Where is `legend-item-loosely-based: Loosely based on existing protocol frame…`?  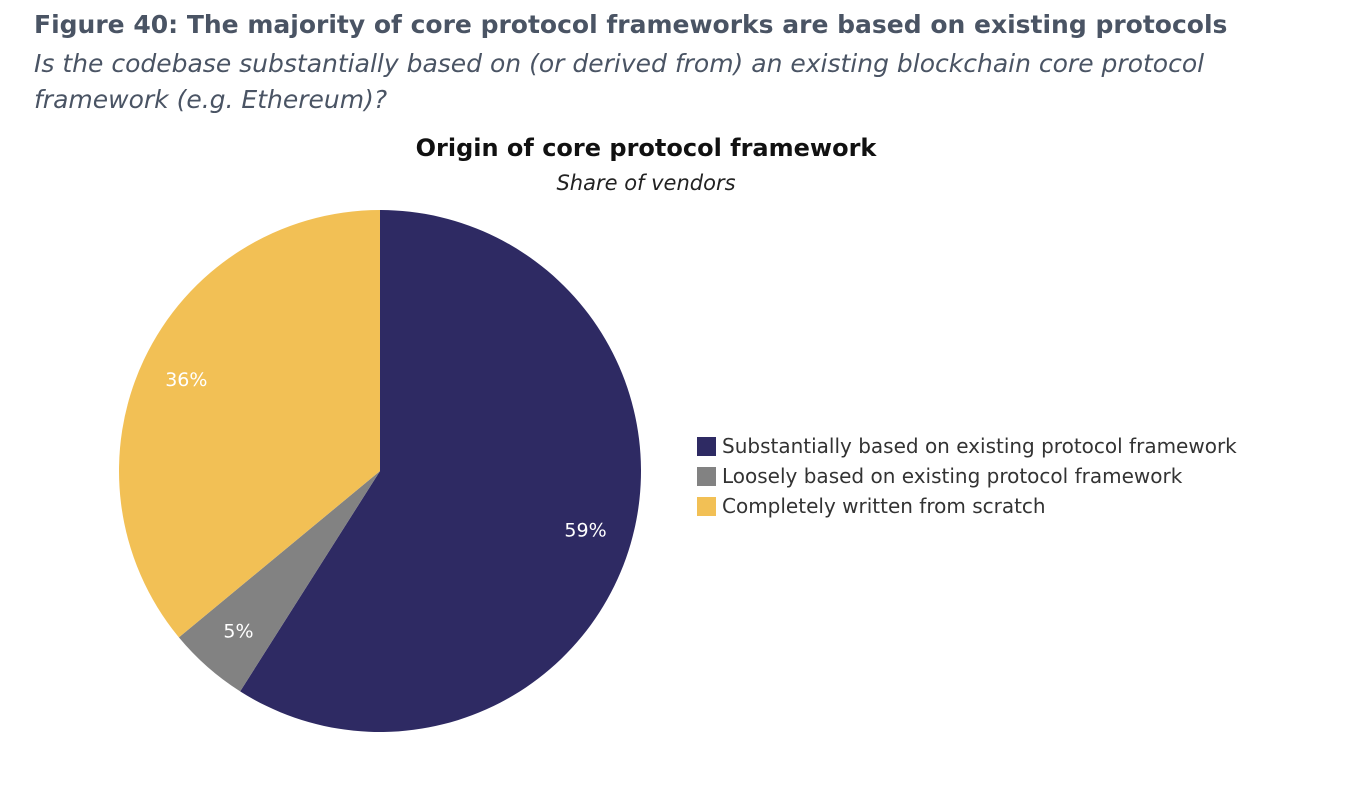 legend-item-loosely-based: Loosely based on existing protocol frame… is located at coordinates (967, 476).